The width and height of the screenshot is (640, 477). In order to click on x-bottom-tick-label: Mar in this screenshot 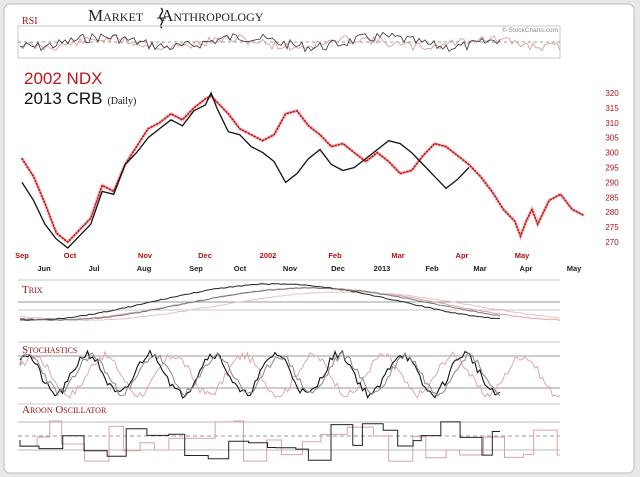, I will do `click(479, 268)`.